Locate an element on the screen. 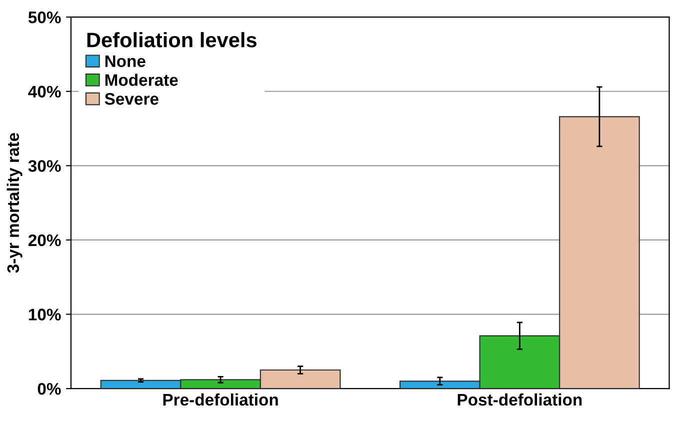 The image size is (676, 427). y-axis-title: 3-yr mortality rate is located at coordinates (14, 202).